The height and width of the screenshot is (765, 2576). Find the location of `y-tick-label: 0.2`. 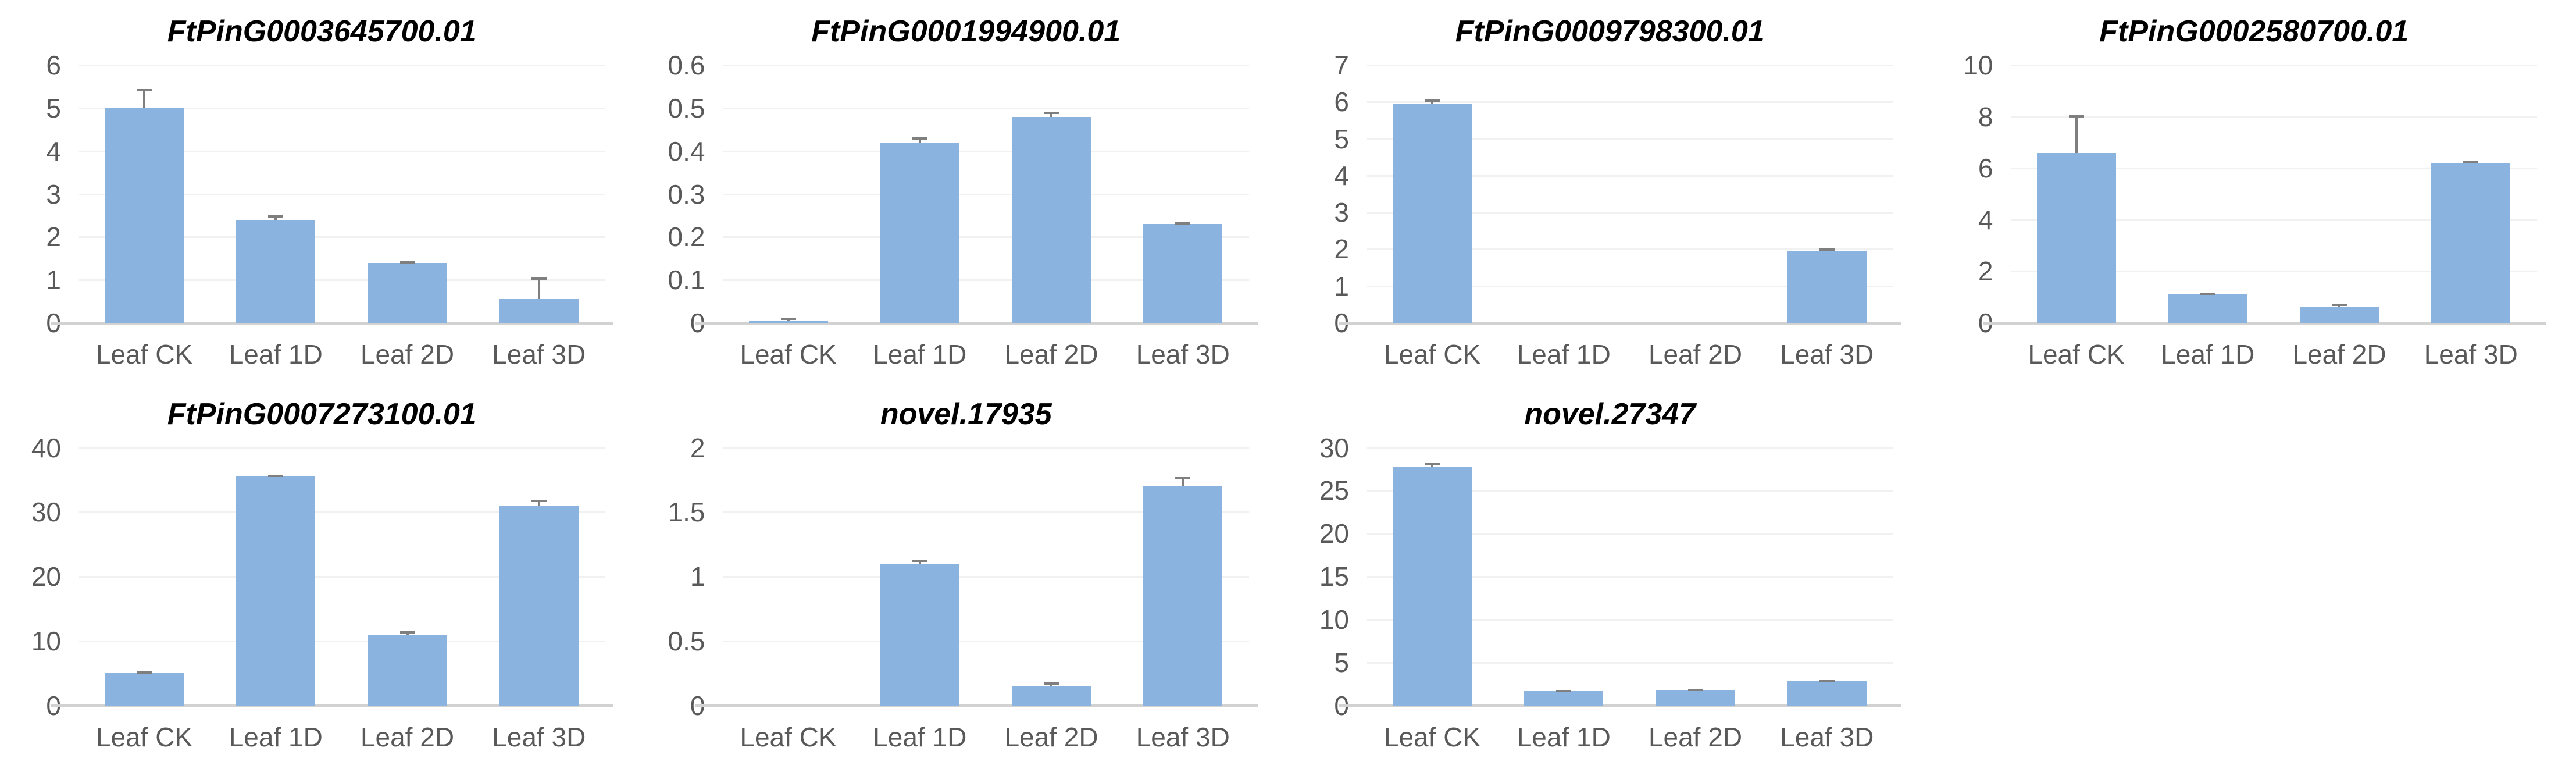

y-tick-label: 0.2 is located at coordinates (686, 237).